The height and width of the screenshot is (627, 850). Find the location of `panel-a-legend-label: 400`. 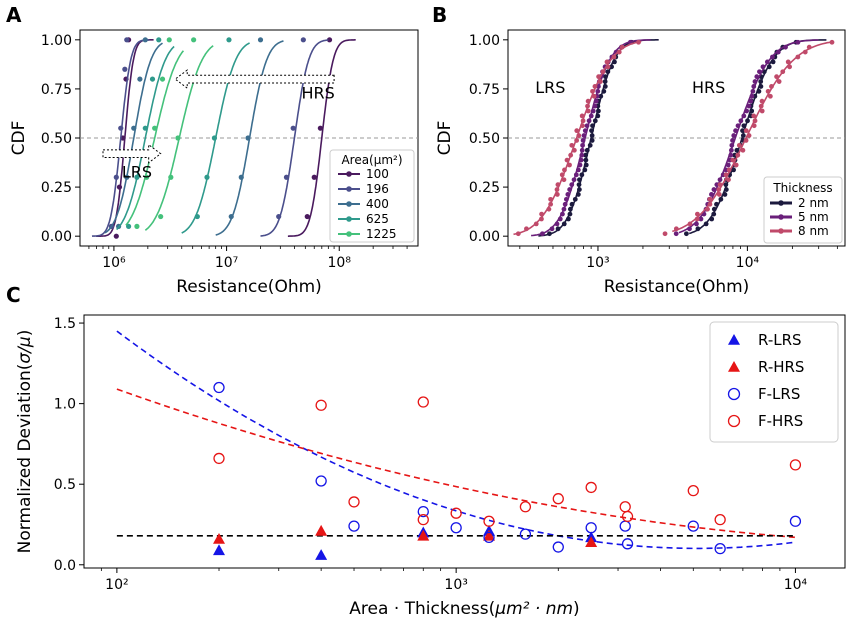

panel-a-legend-label: 400 is located at coordinates (377, 204).